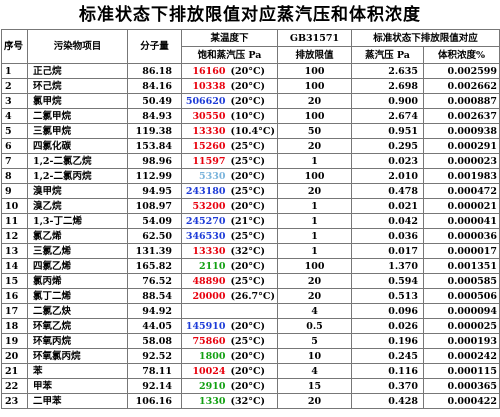 This screenshot has height=417, width=500. Describe the element at coordinates (388, 326) in the screenshot. I see `standard-vapor-pressure: 0.026` at that location.